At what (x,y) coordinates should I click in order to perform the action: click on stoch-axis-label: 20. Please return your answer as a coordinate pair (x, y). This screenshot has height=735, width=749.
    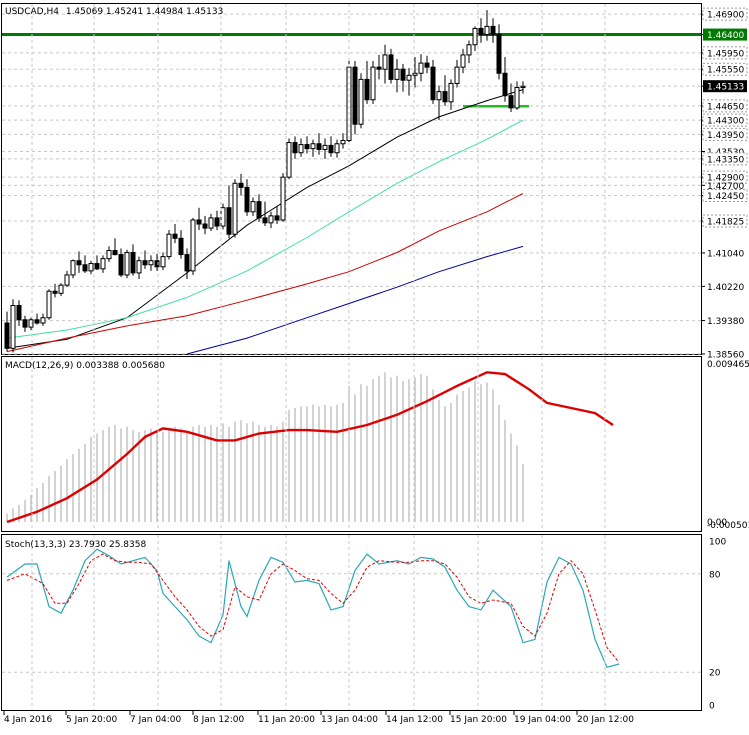
    Looking at the image, I should click on (715, 674).